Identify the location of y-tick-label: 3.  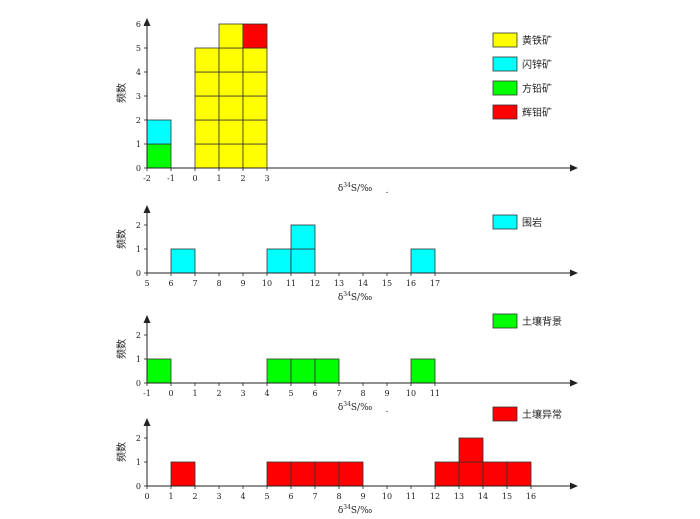
(138, 96).